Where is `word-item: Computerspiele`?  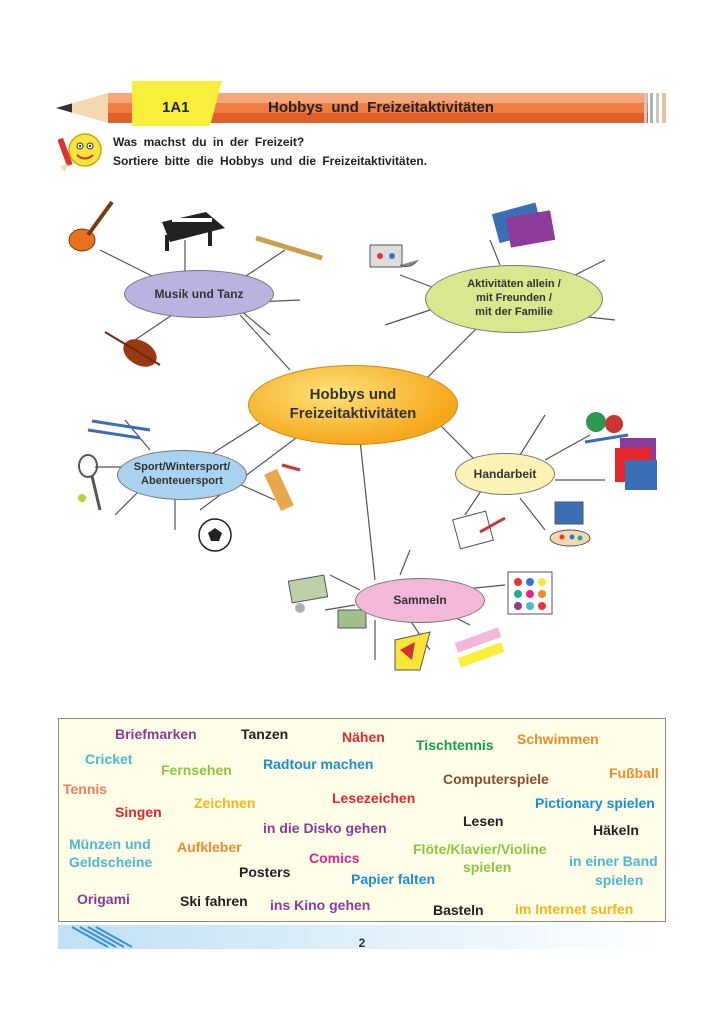
word-item: Computerspiele is located at coordinates (496, 779).